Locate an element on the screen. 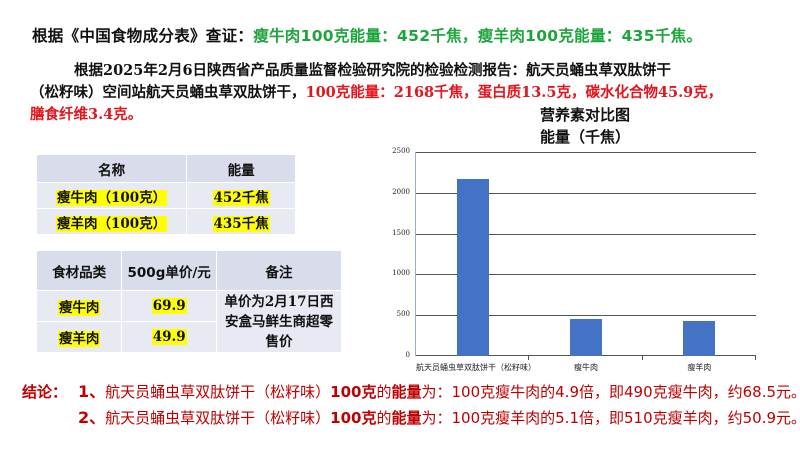 Image resolution: width=800 pixels, height=450 pixels. col-header-energy: 能量 is located at coordinates (241, 168).